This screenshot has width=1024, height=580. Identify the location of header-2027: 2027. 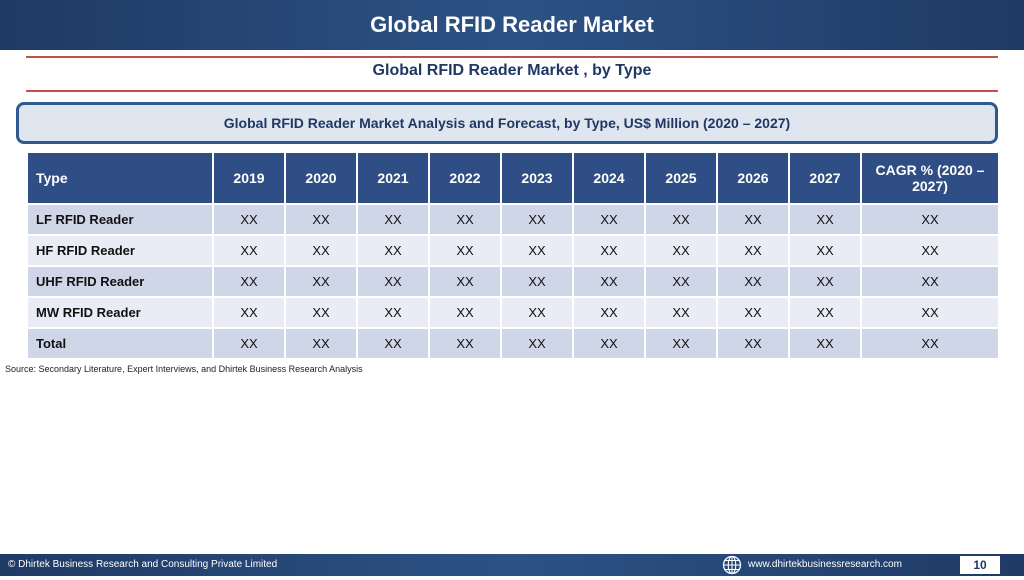
(825, 178).